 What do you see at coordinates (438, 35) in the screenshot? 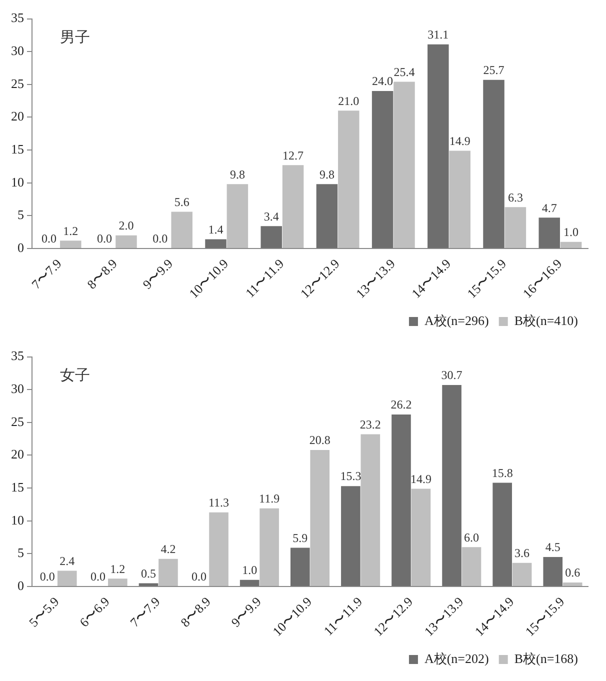
I see `data-label: 31.1` at bounding box center [438, 35].